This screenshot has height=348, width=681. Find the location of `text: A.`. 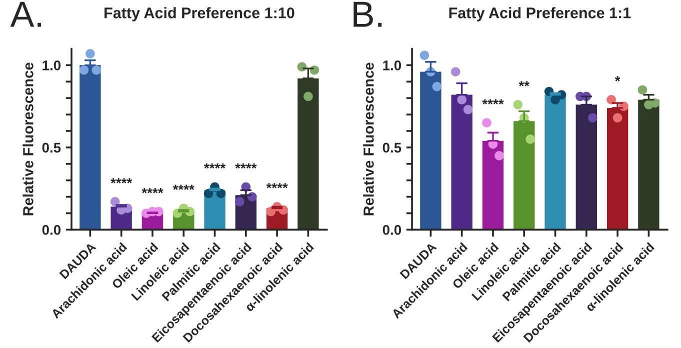

text: A. is located at coordinates (26, 14).